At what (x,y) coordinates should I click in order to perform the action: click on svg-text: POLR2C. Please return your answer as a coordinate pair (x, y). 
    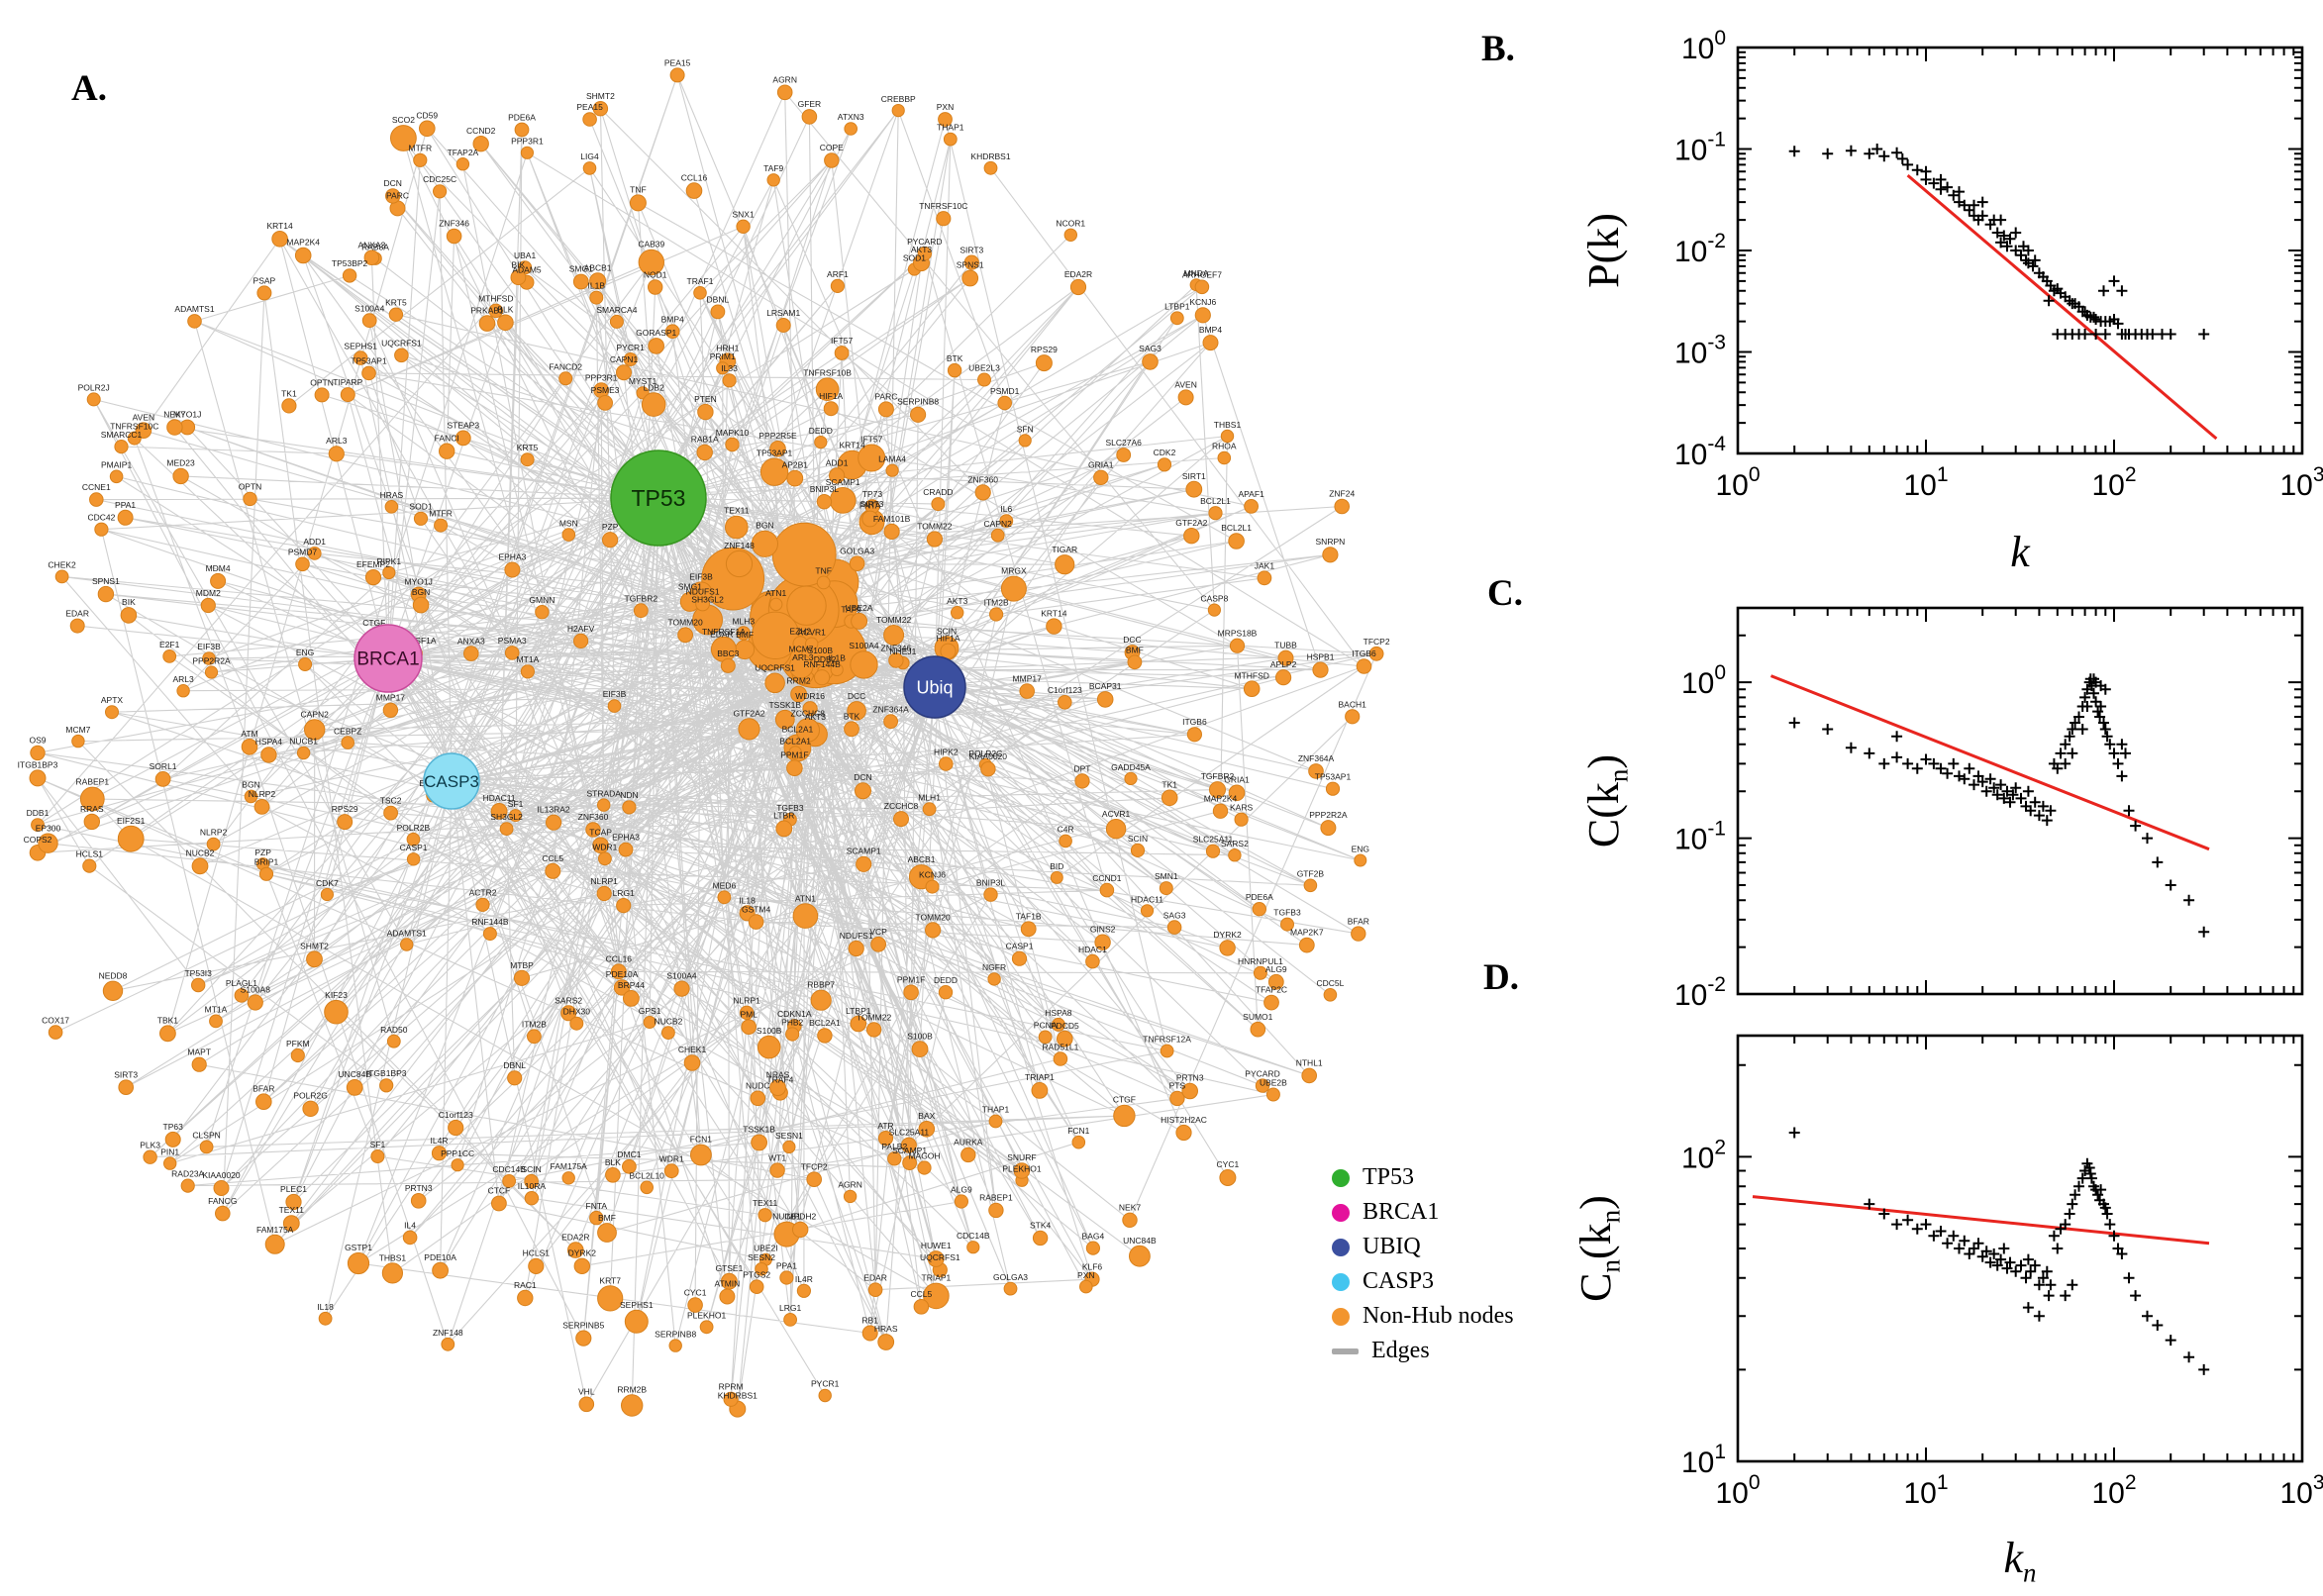
    Looking at the image, I should click on (985, 753).